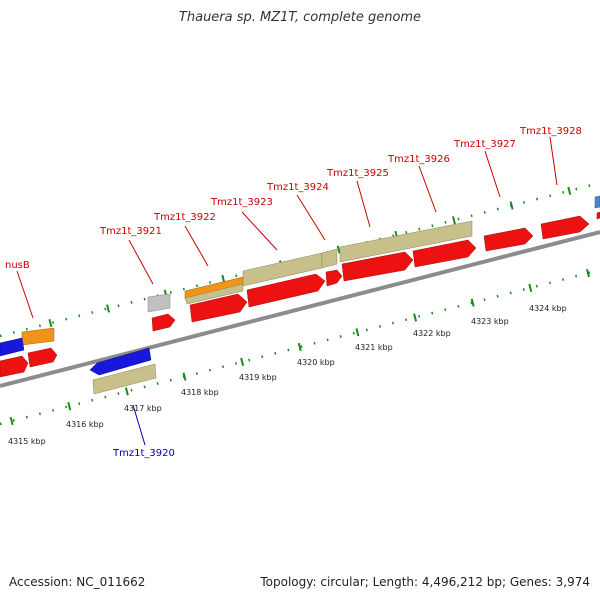 The width and height of the screenshot is (600, 600). I want to click on genome-title: Thauera sp. MZ1T, complete genome, so click(300, 17).